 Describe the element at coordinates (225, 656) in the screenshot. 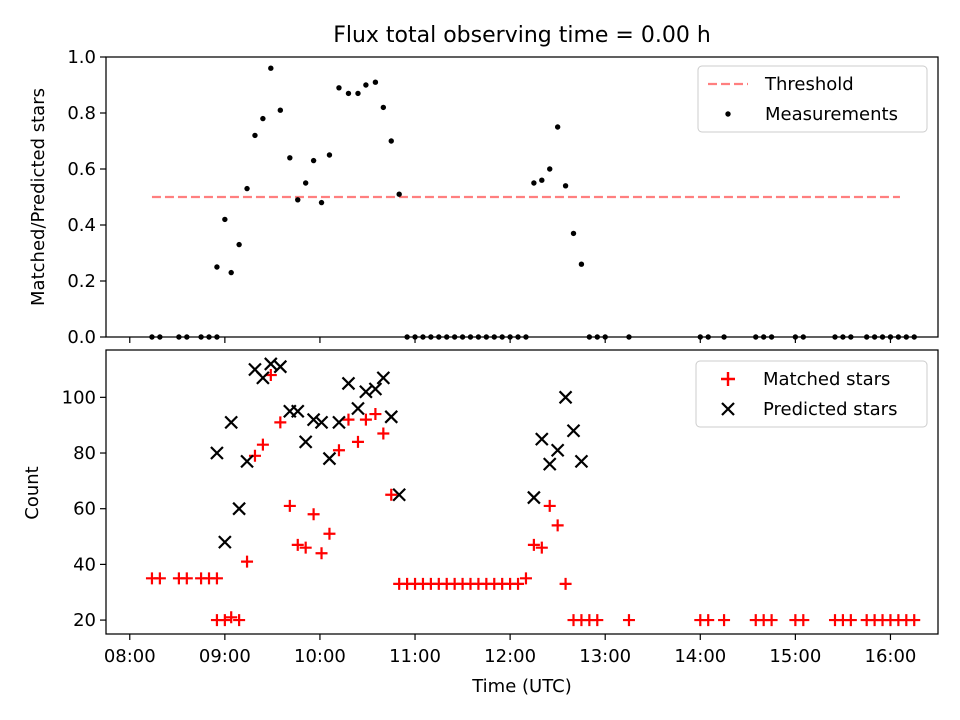

I see `x-tick-label: 09:00` at that location.